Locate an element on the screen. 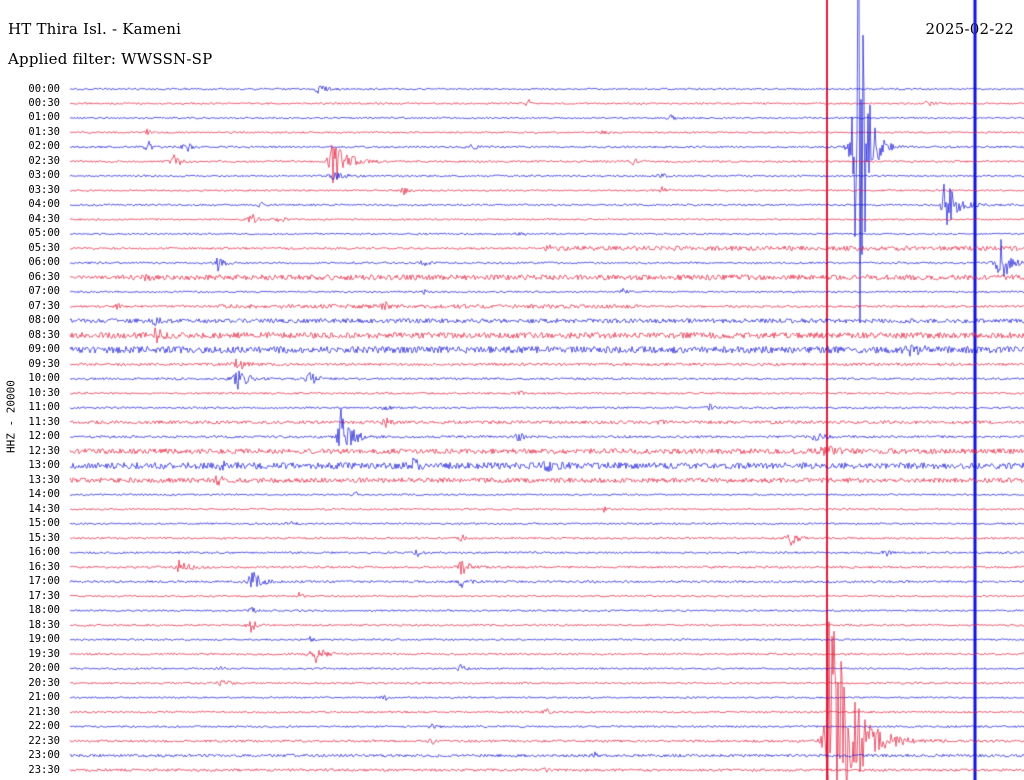 The width and height of the screenshot is (1024, 780). time-label: 22:30 is located at coordinates (44, 740).